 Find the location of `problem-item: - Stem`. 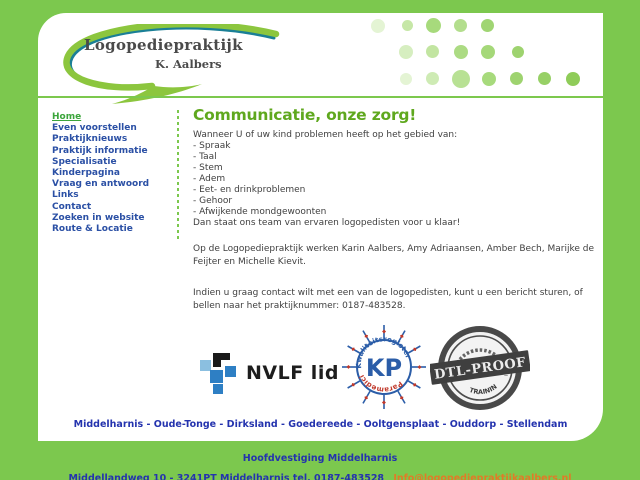

problem-item: - Stem is located at coordinates (208, 168).